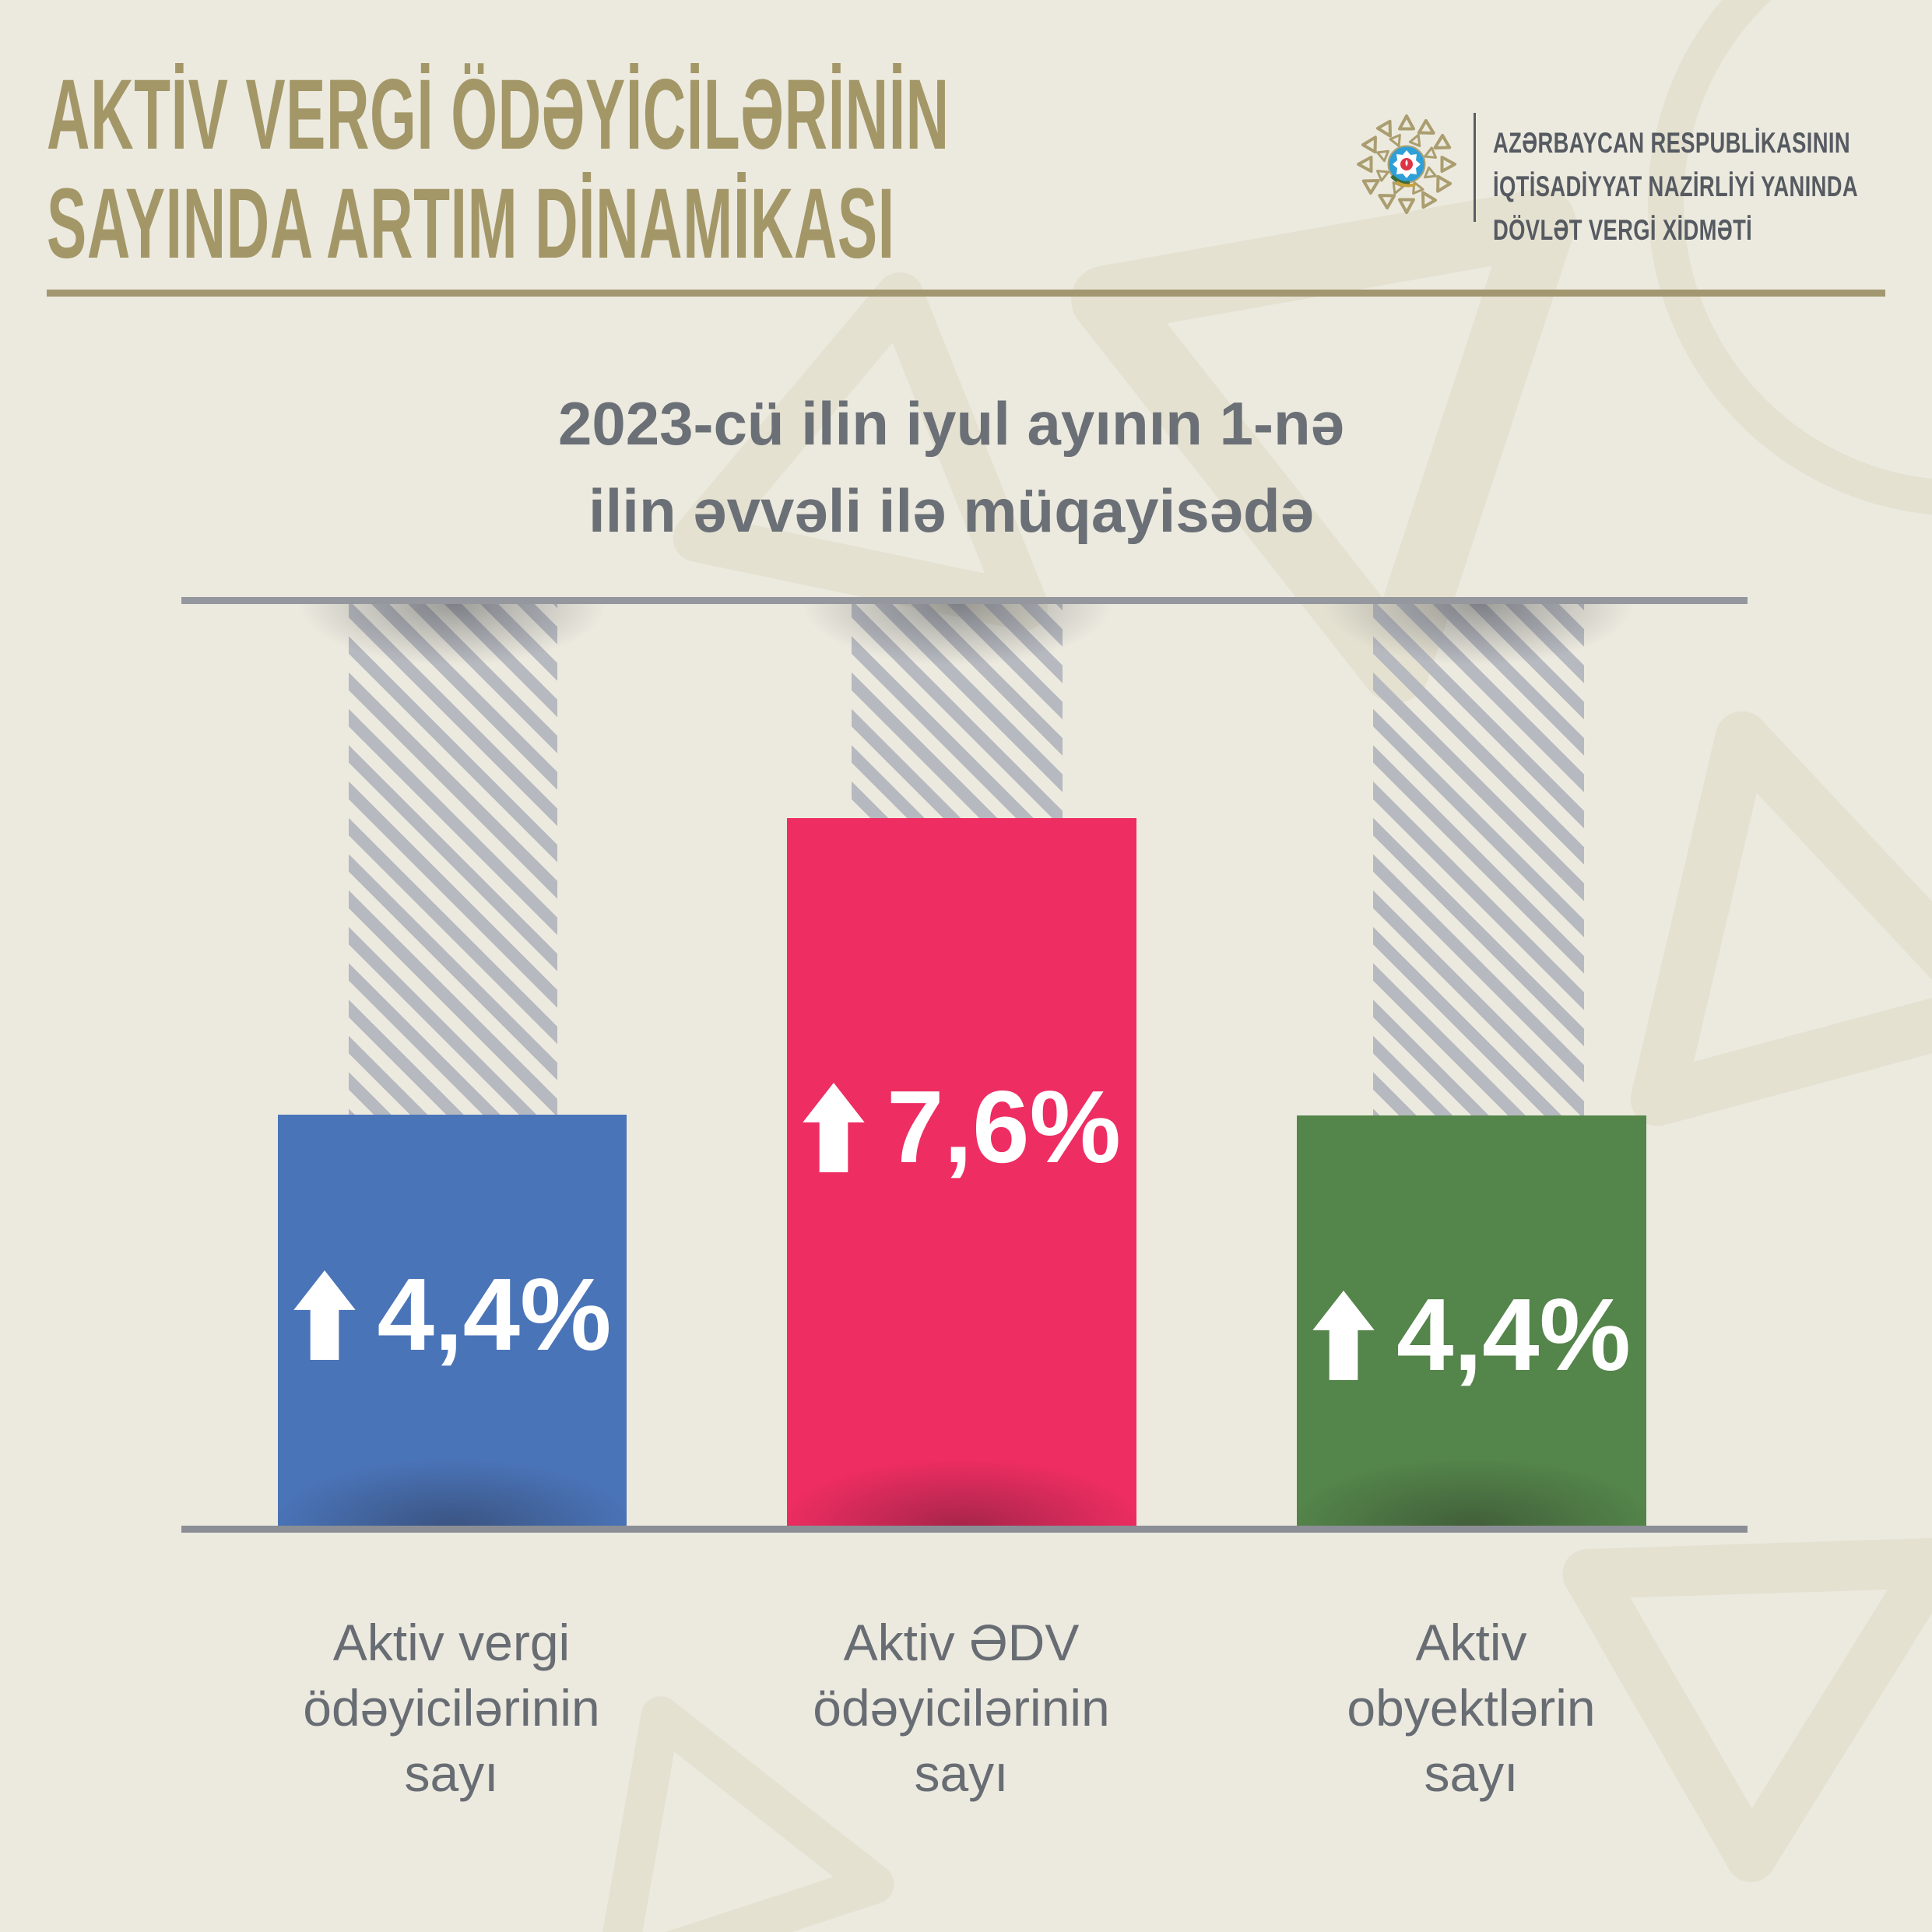 Image resolution: width=1932 pixels, height=1932 pixels. What do you see at coordinates (471, 223) in the screenshot?
I see `page-title-line-2: SAYINDA ARTIM DİNAMİKASI` at bounding box center [471, 223].